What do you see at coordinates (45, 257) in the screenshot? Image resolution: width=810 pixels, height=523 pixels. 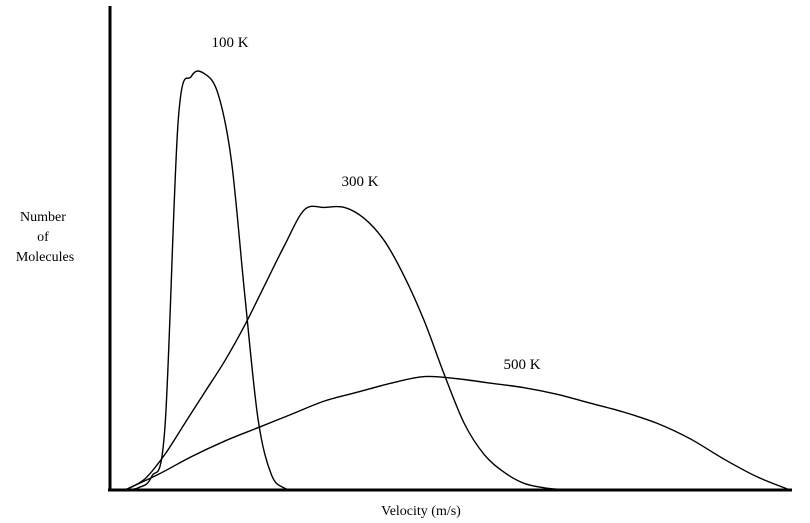 I see `y-axis-label-line-3: Molecules` at bounding box center [45, 257].